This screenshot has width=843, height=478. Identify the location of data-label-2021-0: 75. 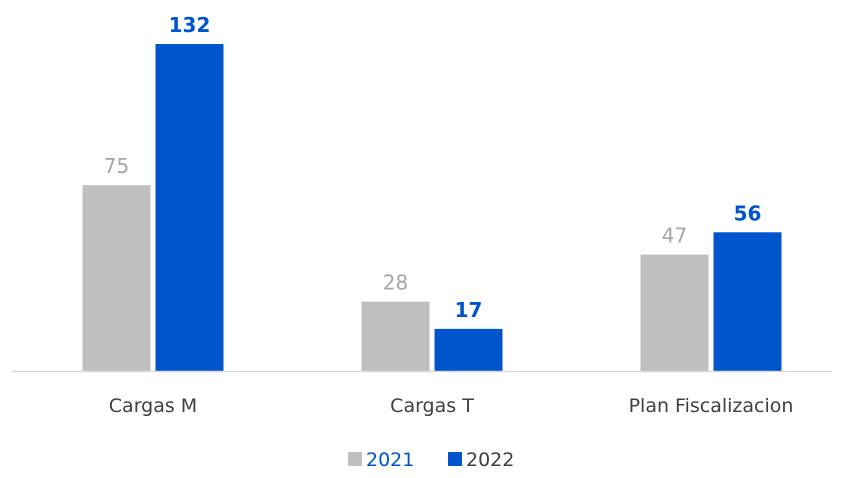
(116, 166).